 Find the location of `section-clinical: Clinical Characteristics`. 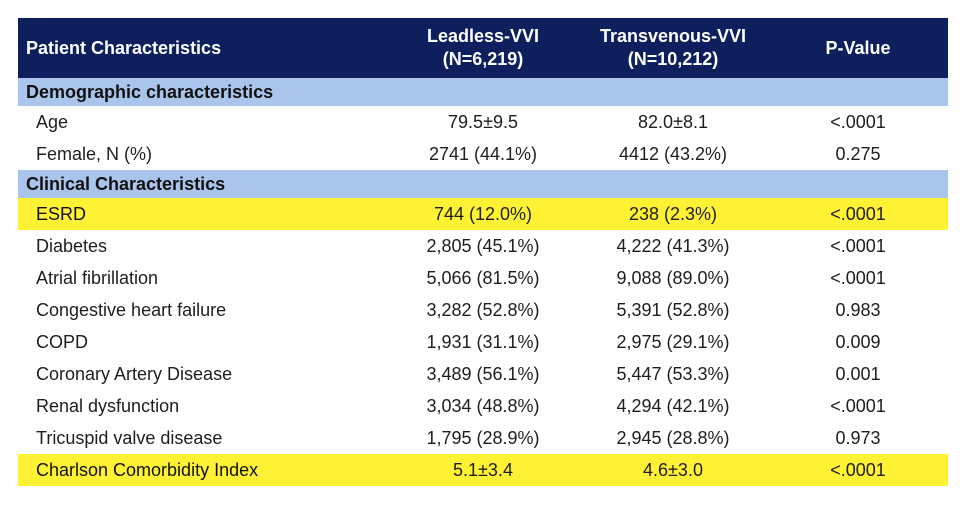

section-clinical: Clinical Characteristics is located at coordinates (483, 184).